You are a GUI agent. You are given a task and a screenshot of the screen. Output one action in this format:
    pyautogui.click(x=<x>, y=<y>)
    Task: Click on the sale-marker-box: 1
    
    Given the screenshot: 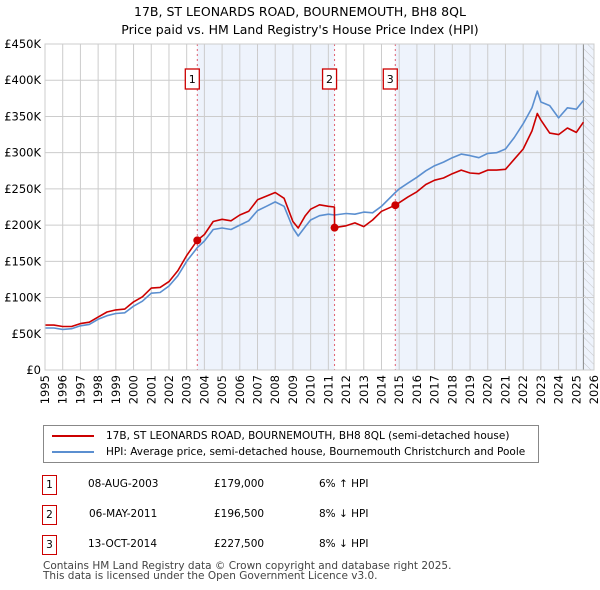 What is the action you would take?
    pyautogui.click(x=49, y=485)
    